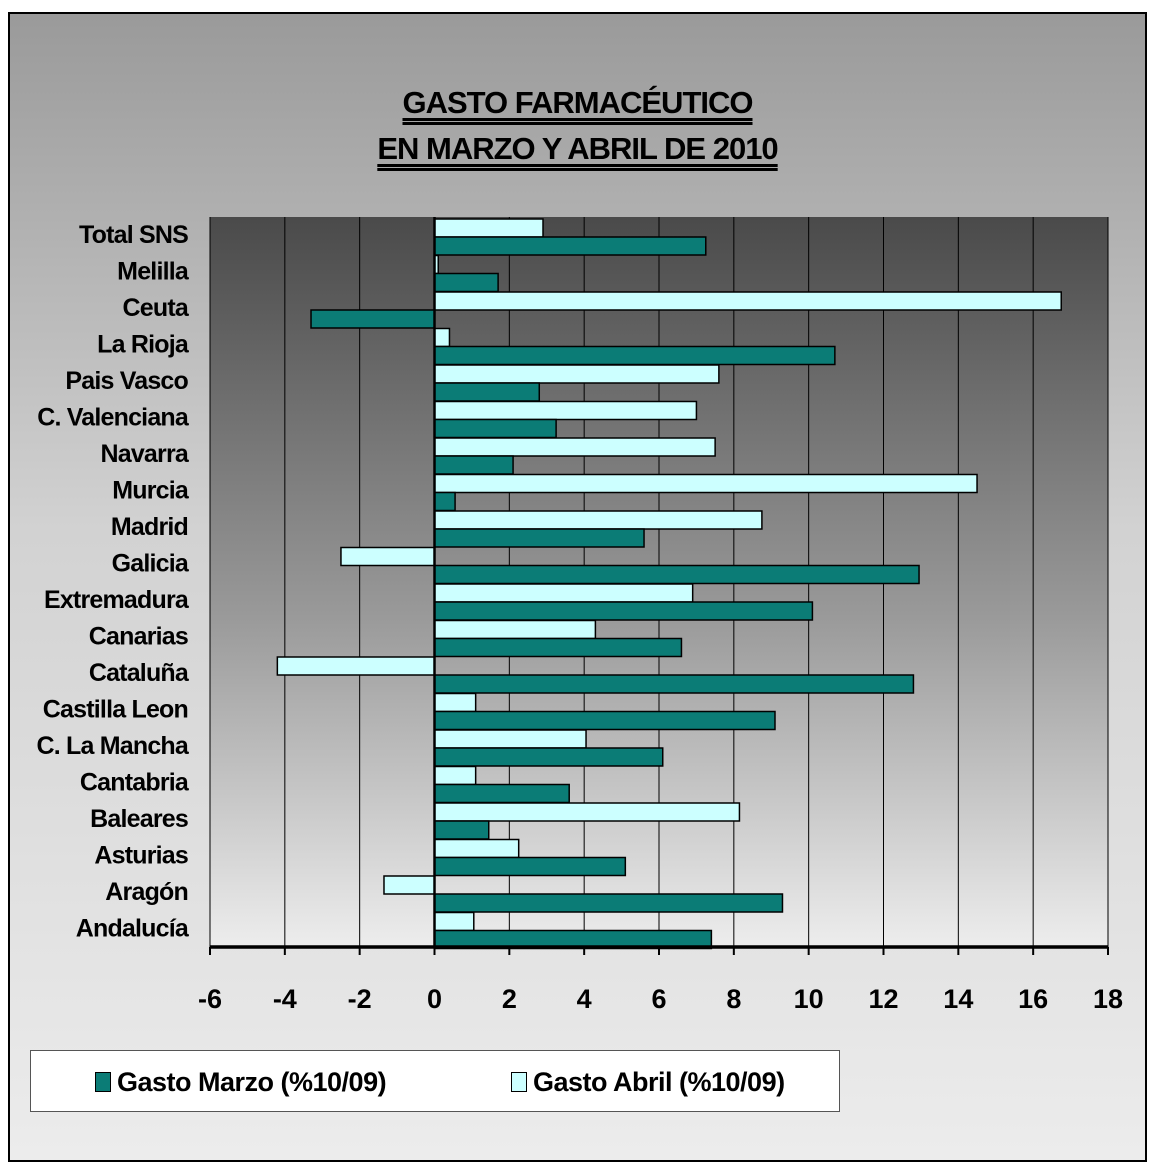 This screenshot has height=1170, width=1155. I want to click on x-tick-label: 6, so click(658, 999).